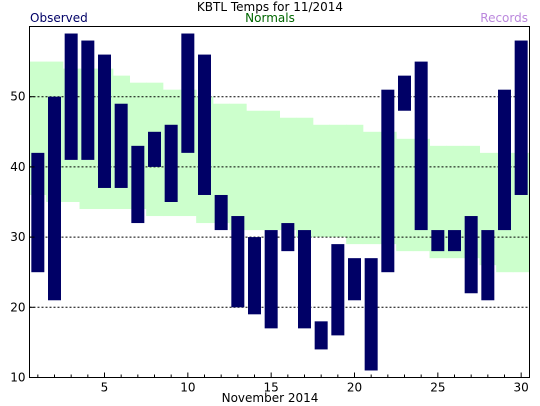  I want to click on legend-records: Records, so click(504, 18).